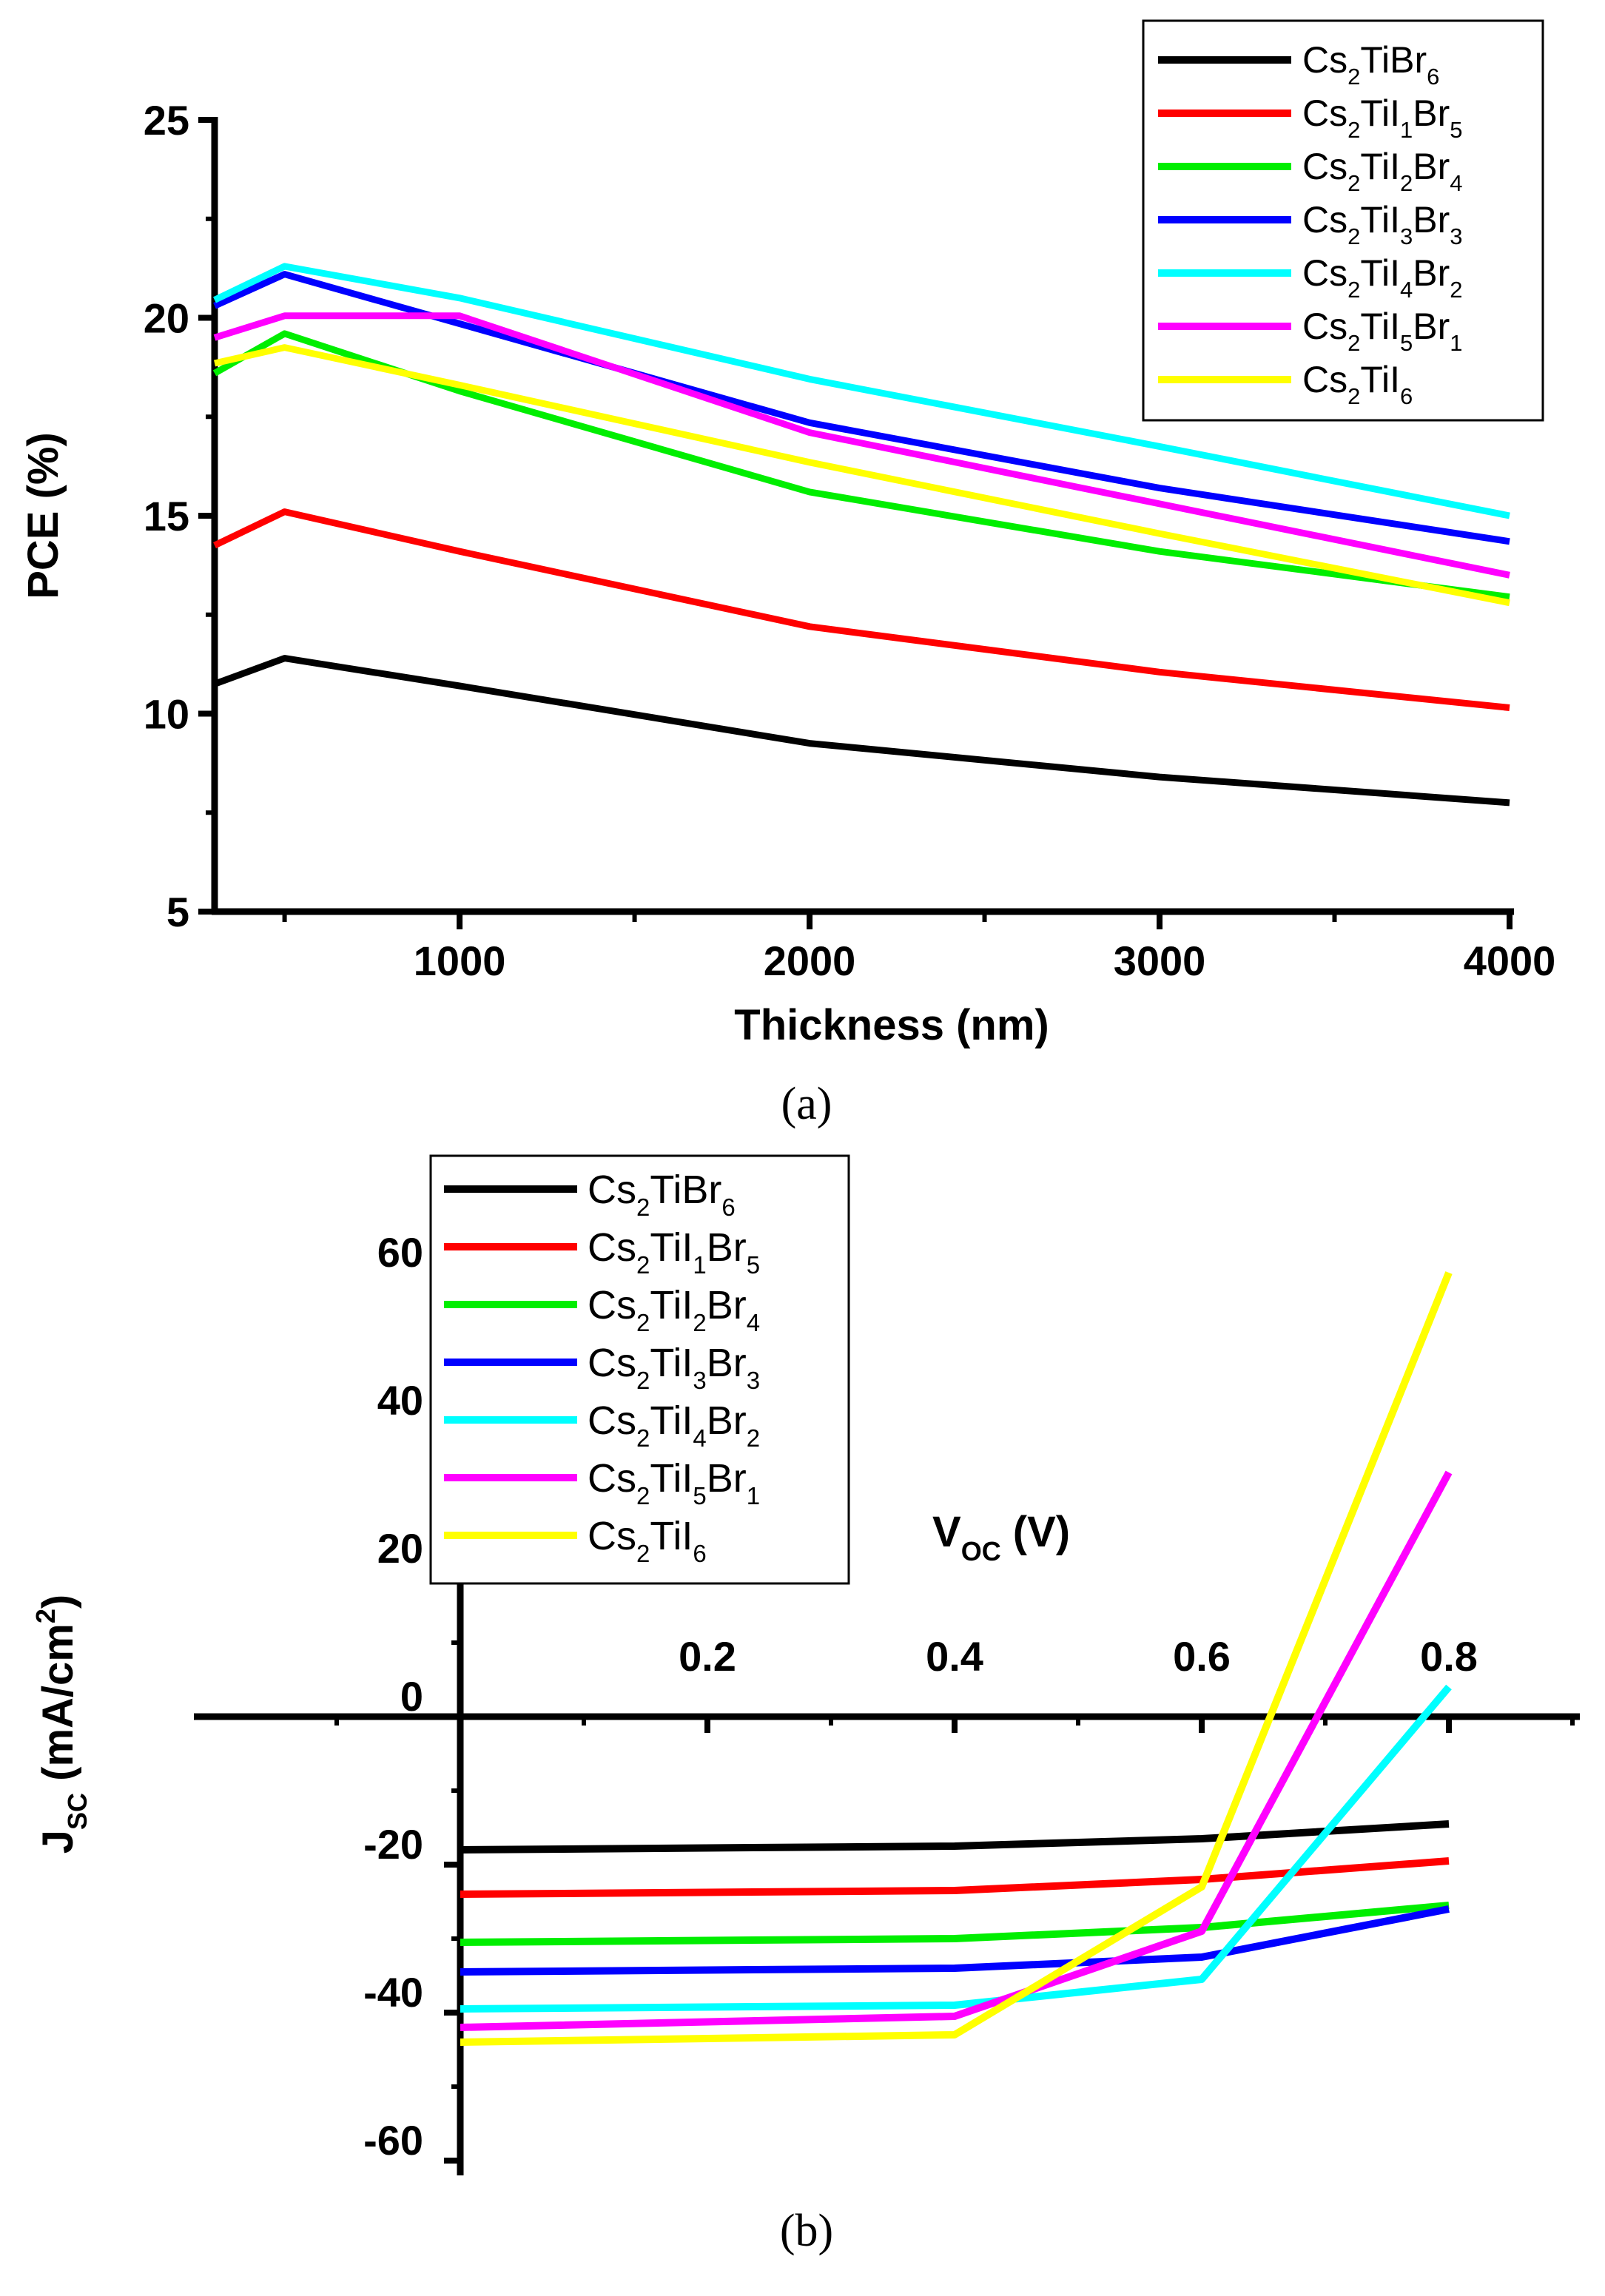 The image size is (1605, 2296). I want to click on y-tick-label-15: 15, so click(166, 516).